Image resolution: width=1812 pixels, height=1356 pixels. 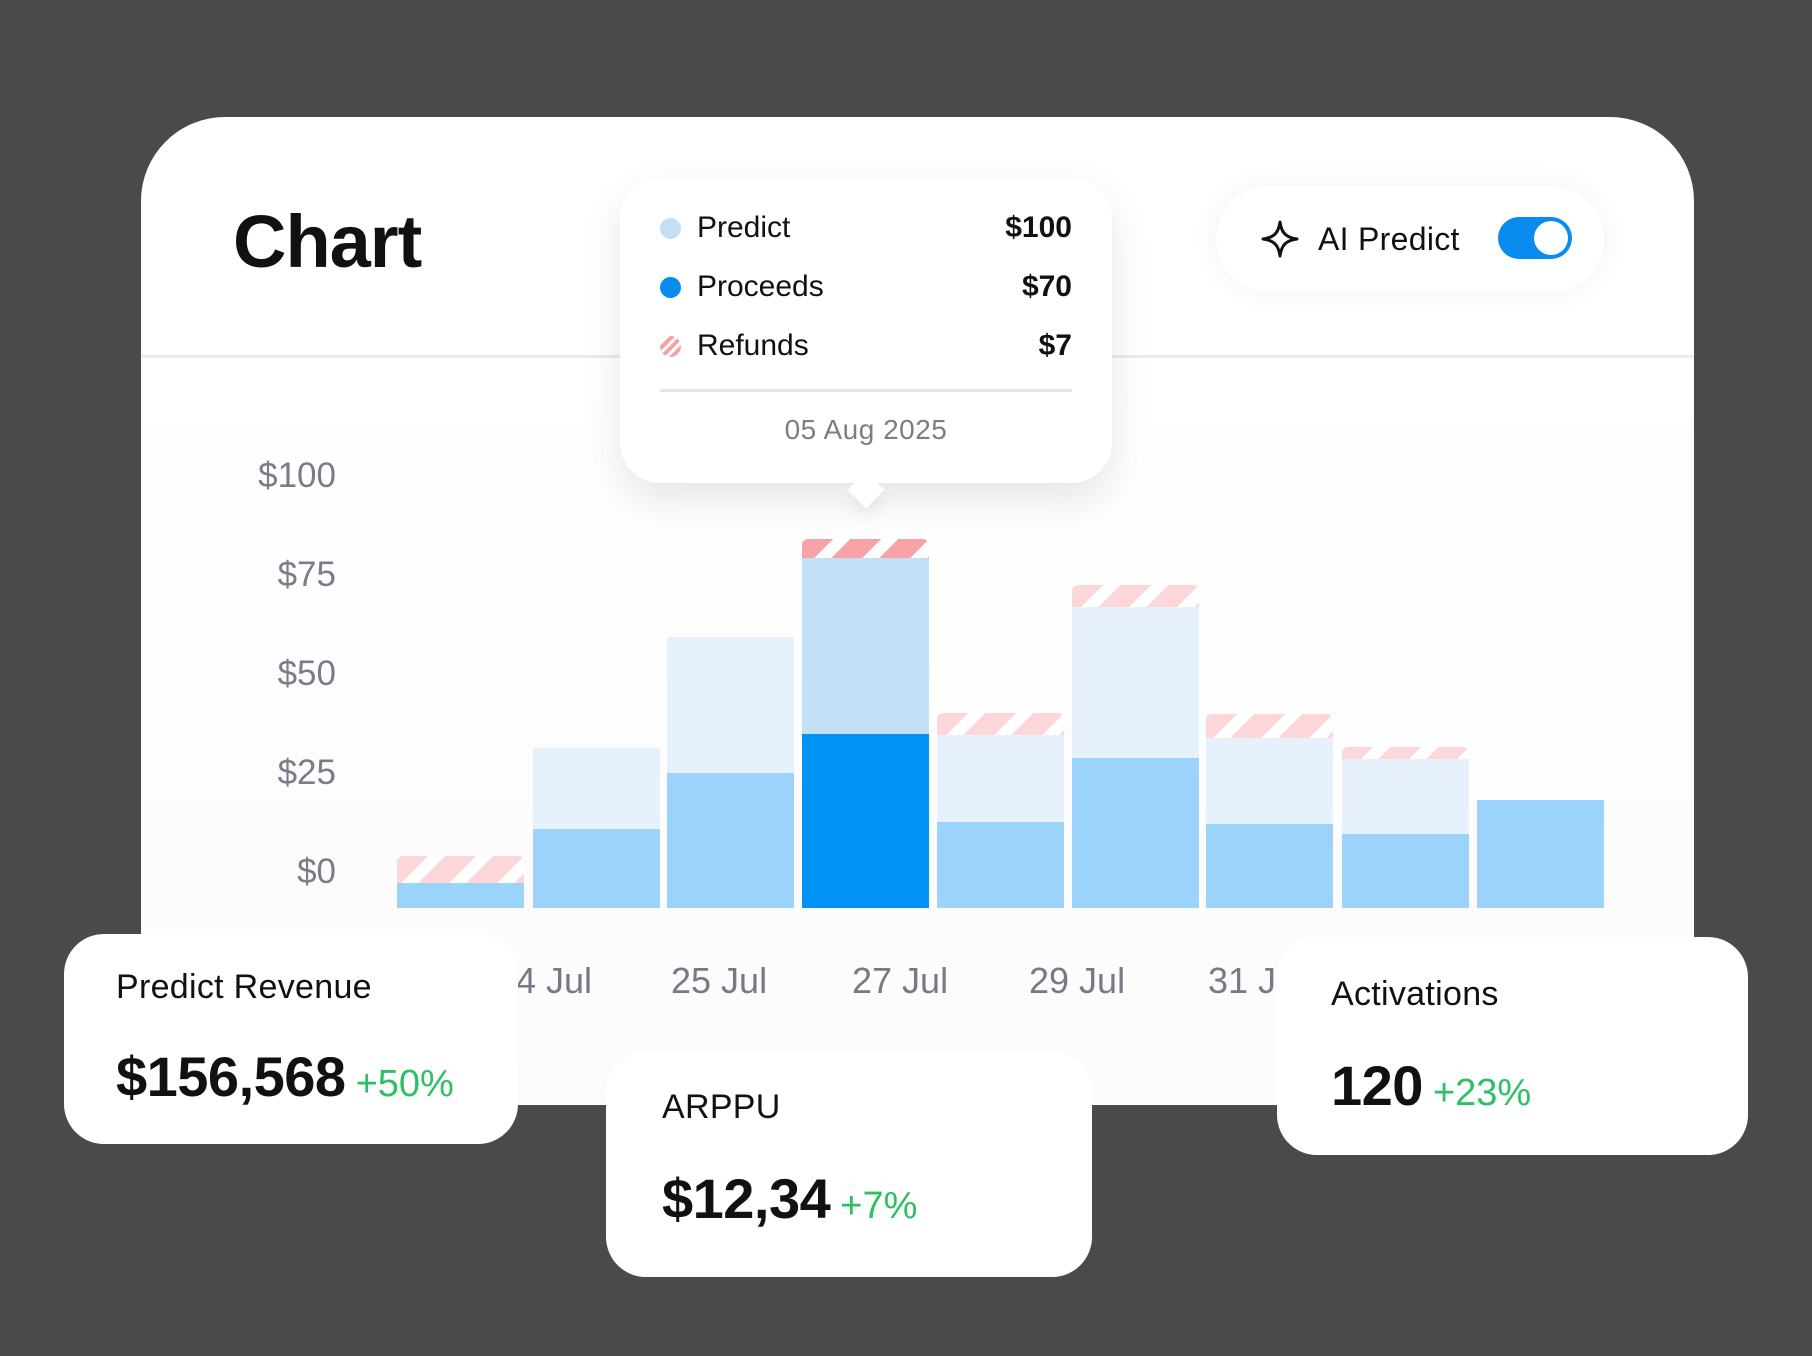 What do you see at coordinates (1242, 980) in the screenshot?
I see `x-tick-label: 31 J` at bounding box center [1242, 980].